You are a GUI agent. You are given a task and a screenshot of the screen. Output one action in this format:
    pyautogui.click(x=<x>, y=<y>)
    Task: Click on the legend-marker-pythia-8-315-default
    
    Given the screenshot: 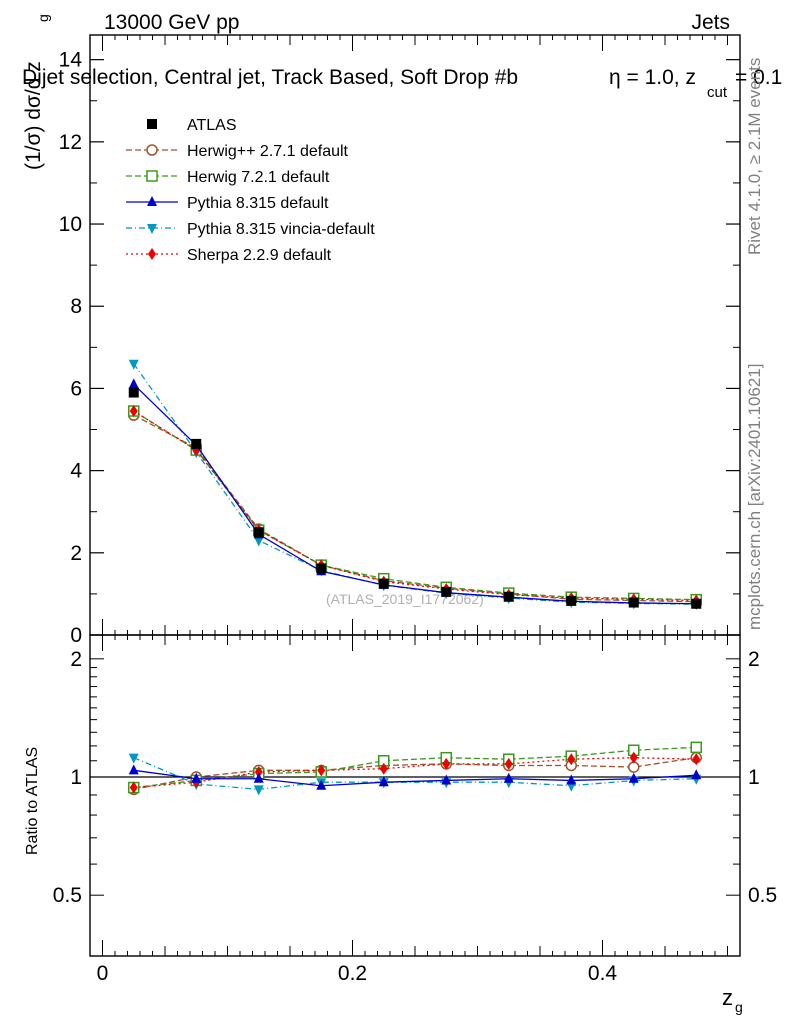 What is the action you would take?
    pyautogui.click(x=152, y=201)
    